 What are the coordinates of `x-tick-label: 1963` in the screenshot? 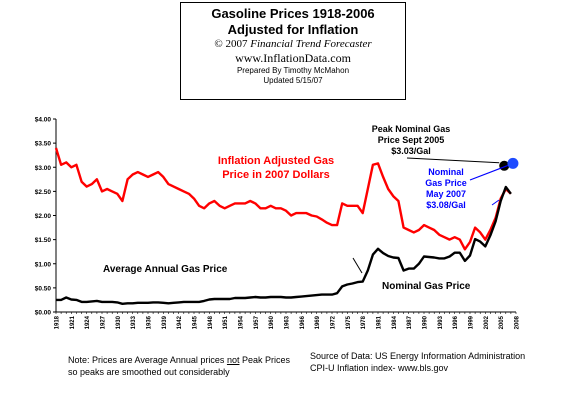 It's located at (288, 322).